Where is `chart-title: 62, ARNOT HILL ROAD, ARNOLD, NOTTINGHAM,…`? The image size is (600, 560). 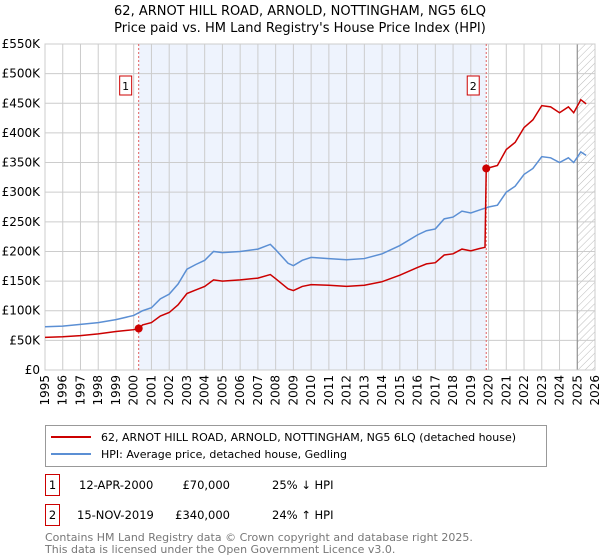
chart-title: 62, ARNOT HILL ROAD, ARNOLD, NOTTINGHAM,… is located at coordinates (300, 11).